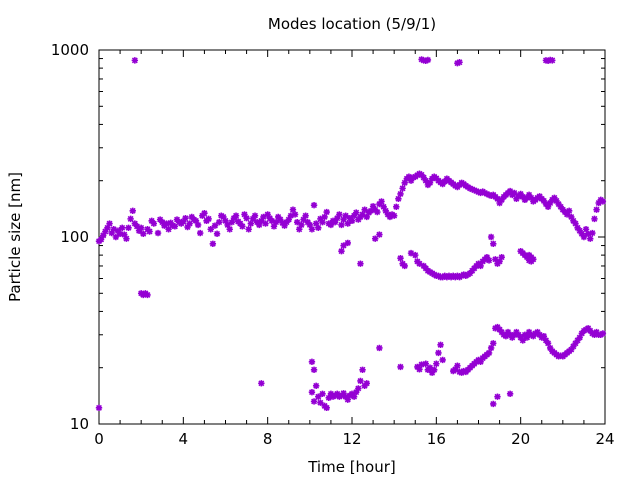 This screenshot has width=640, height=480. Describe the element at coordinates (70, 50) in the screenshot. I see `y-tick-label: 1000` at that location.